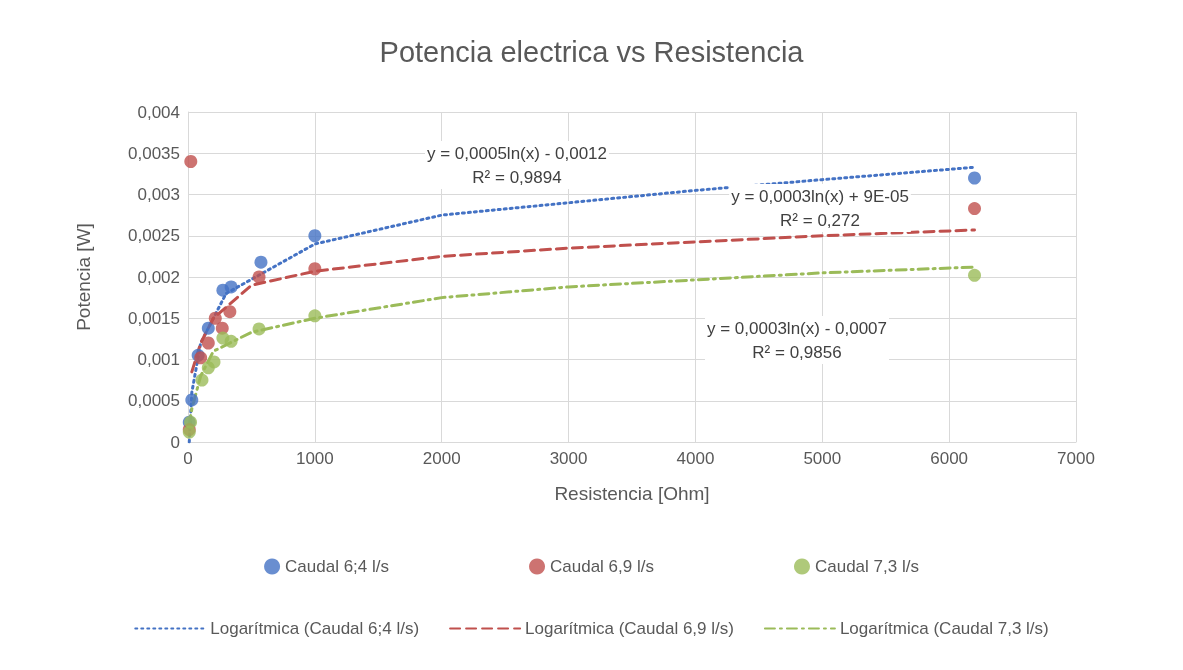  What do you see at coordinates (154, 153) in the screenshot?
I see `y-tick-label: 0,0035` at bounding box center [154, 153].